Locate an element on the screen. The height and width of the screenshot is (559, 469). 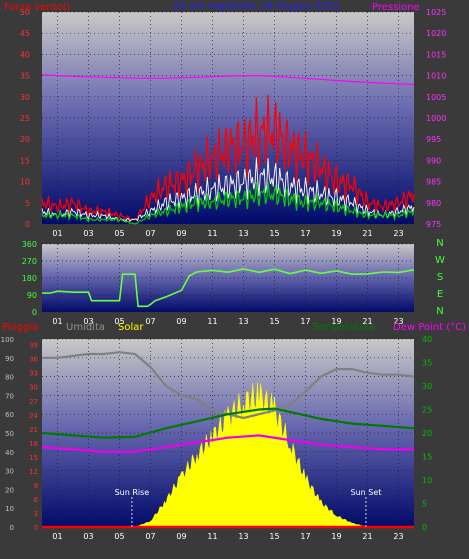
annotation-label: Sun Set is located at coordinates (365, 492).